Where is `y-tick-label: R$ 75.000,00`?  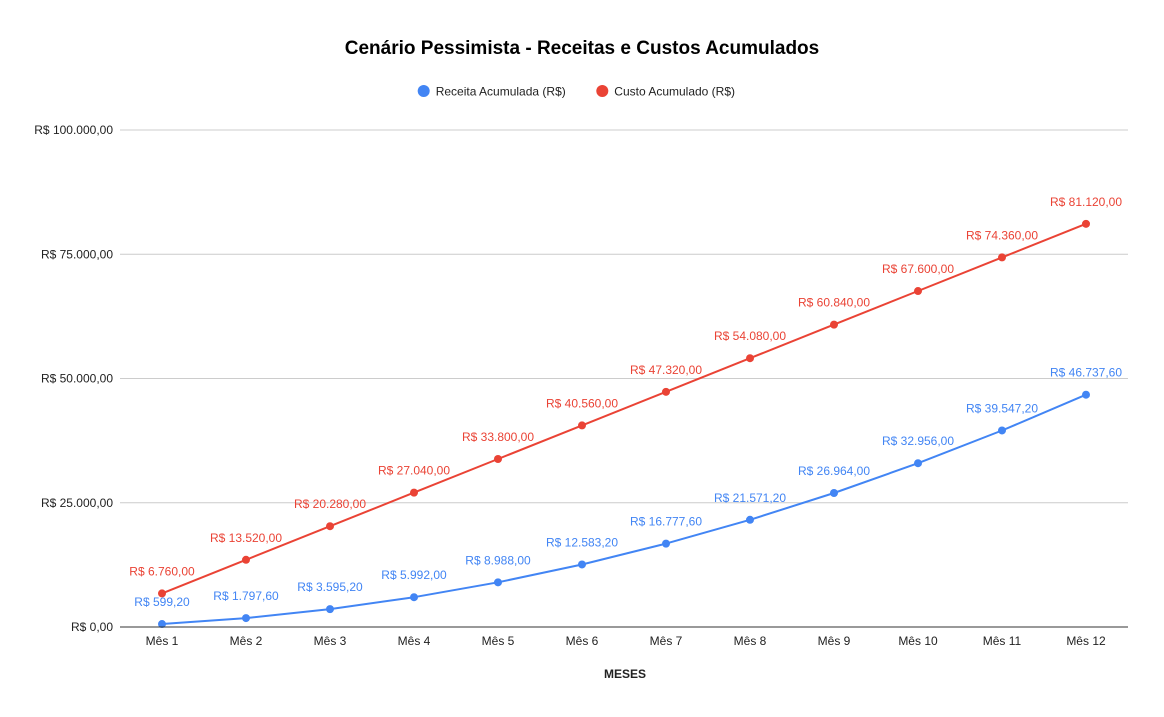 y-tick-label: R$ 75.000,00 is located at coordinates (77, 254).